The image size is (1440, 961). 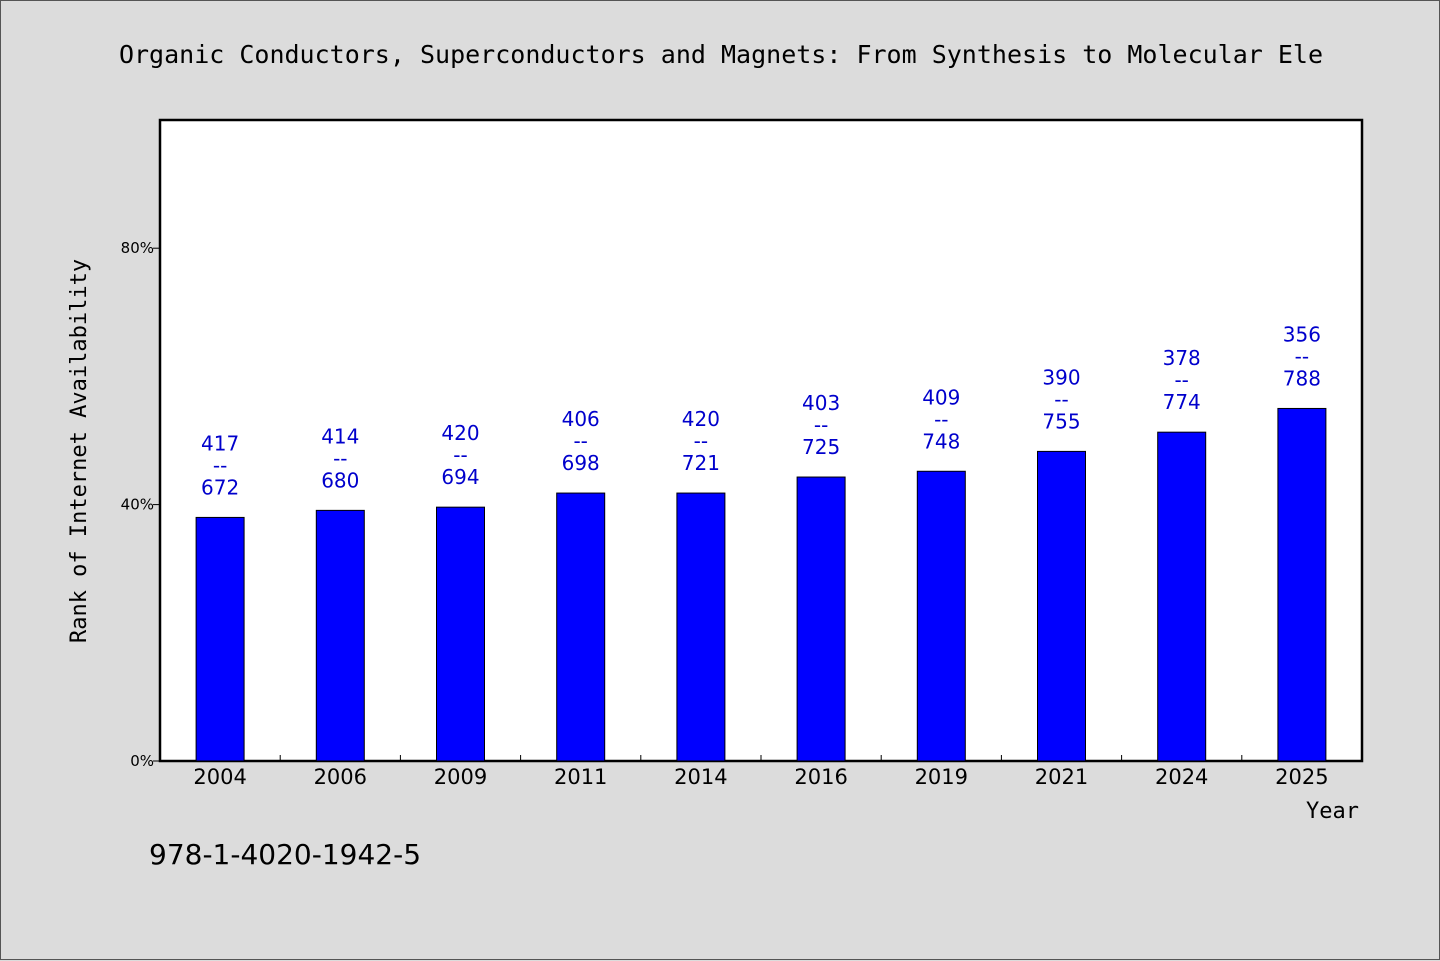 What do you see at coordinates (1302, 584) in the screenshot?
I see `bar-2025` at bounding box center [1302, 584].